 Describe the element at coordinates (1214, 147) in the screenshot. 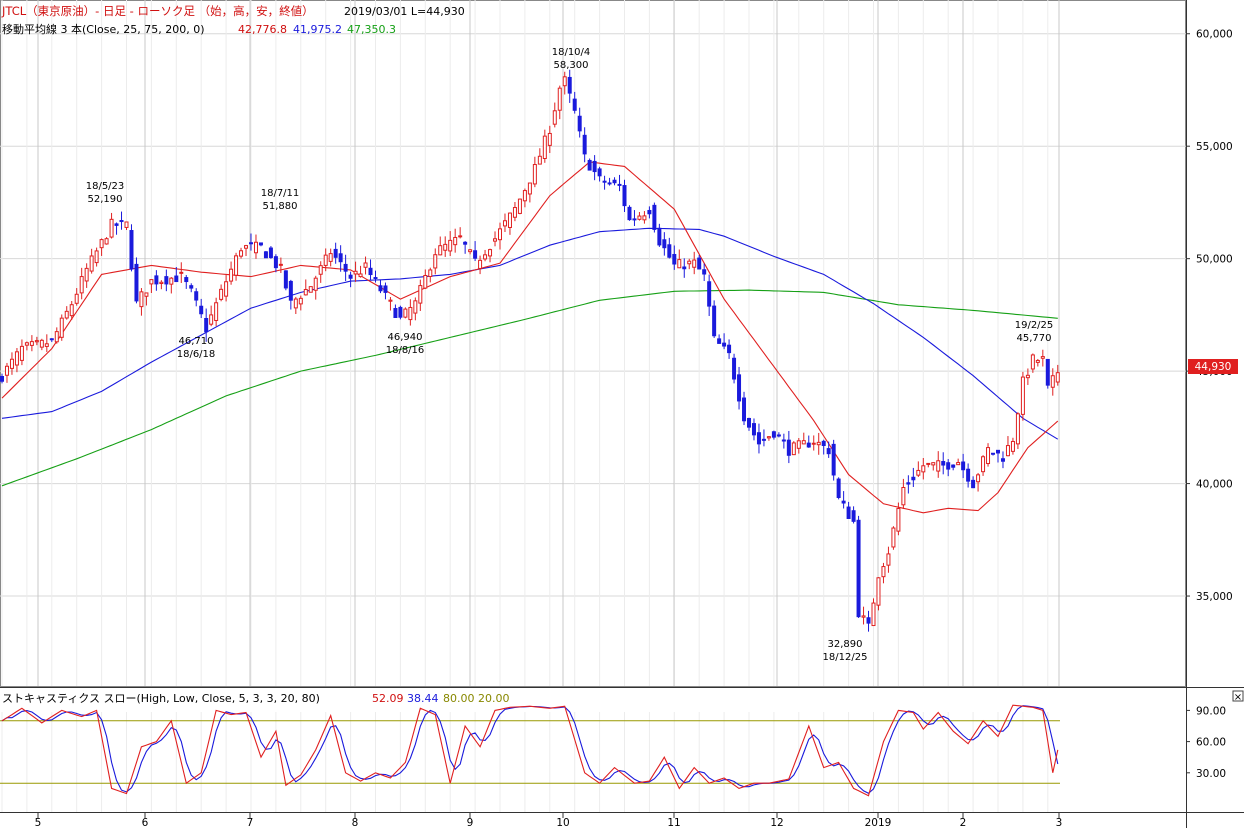

I see `y-tick-label: 55,000` at that location.